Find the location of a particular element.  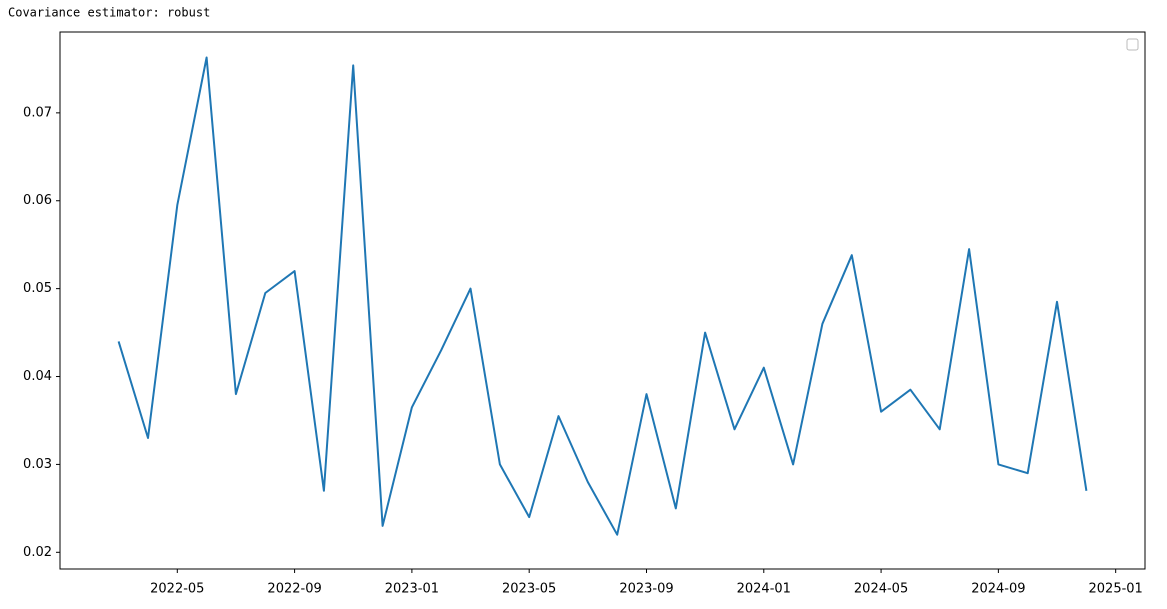

chart-title: Covariance estimator: robust is located at coordinates (109, 13).